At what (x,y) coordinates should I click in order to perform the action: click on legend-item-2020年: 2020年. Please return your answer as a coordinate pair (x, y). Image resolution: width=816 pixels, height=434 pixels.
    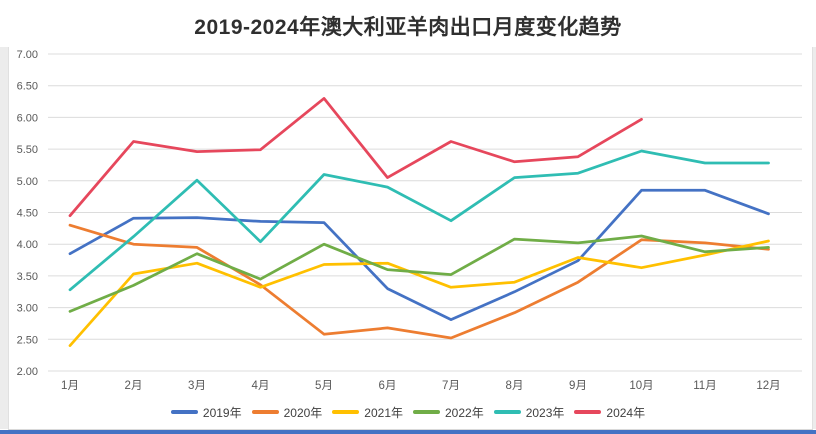
    Looking at the image, I should click on (287, 412).